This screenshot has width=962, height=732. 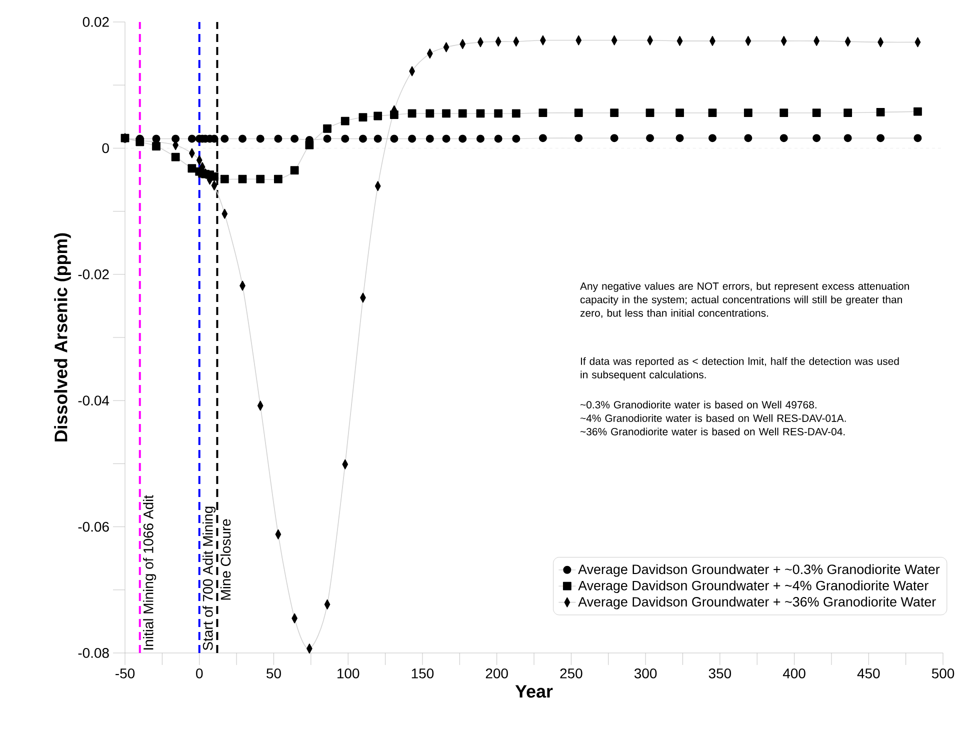 I want to click on x-tick-label: 300, so click(x=645, y=673).